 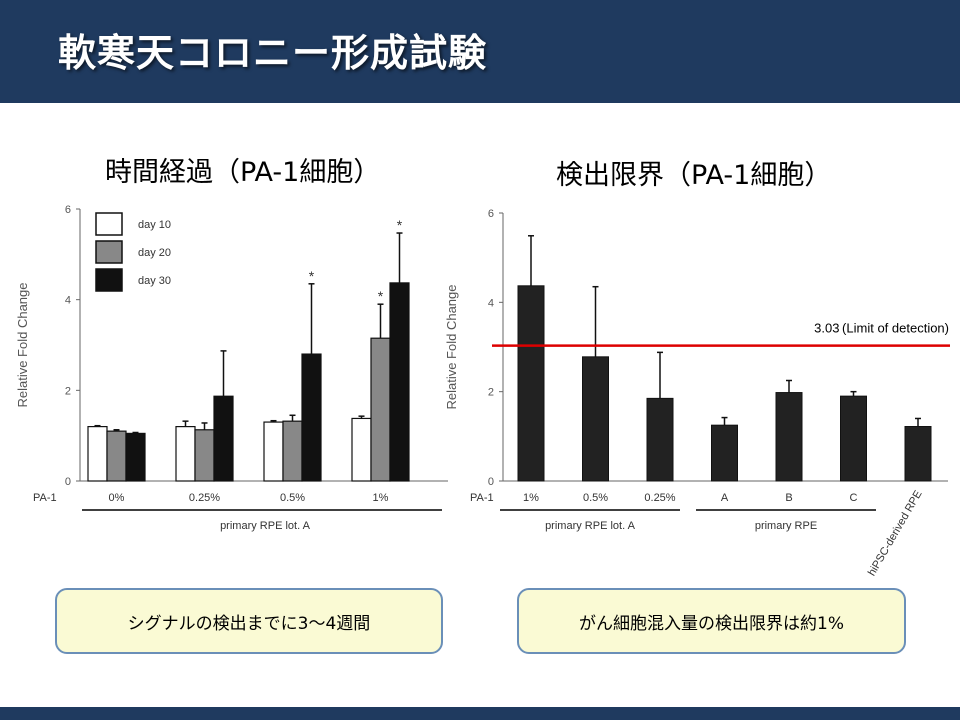 I want to click on legend-label: day 10, so click(x=154, y=225).